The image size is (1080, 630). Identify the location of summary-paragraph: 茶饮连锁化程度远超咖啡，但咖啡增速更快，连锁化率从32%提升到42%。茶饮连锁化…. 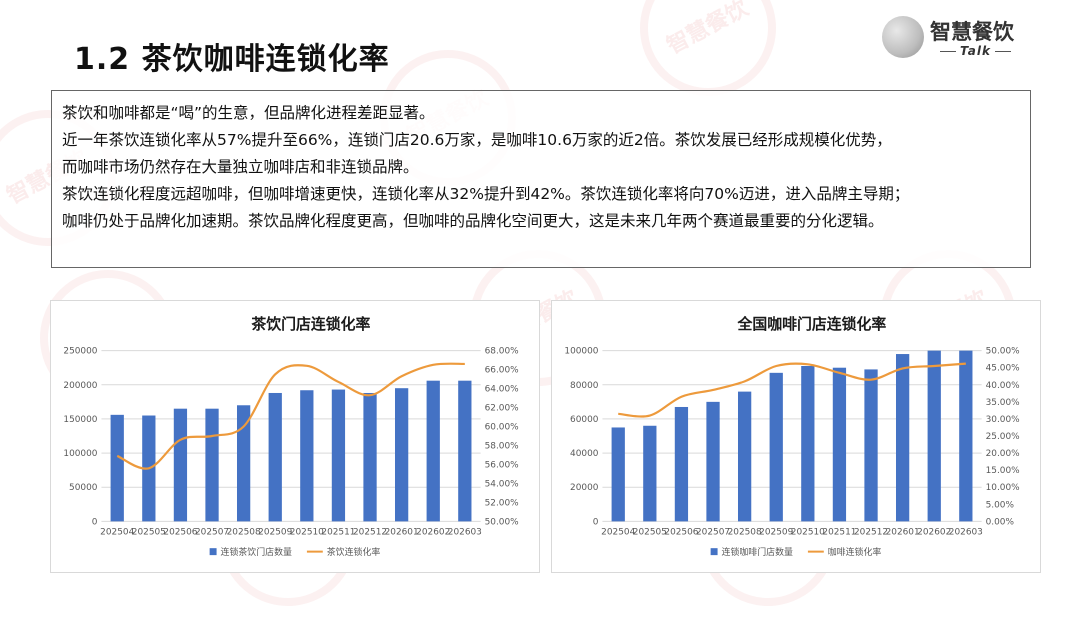
(486, 194).